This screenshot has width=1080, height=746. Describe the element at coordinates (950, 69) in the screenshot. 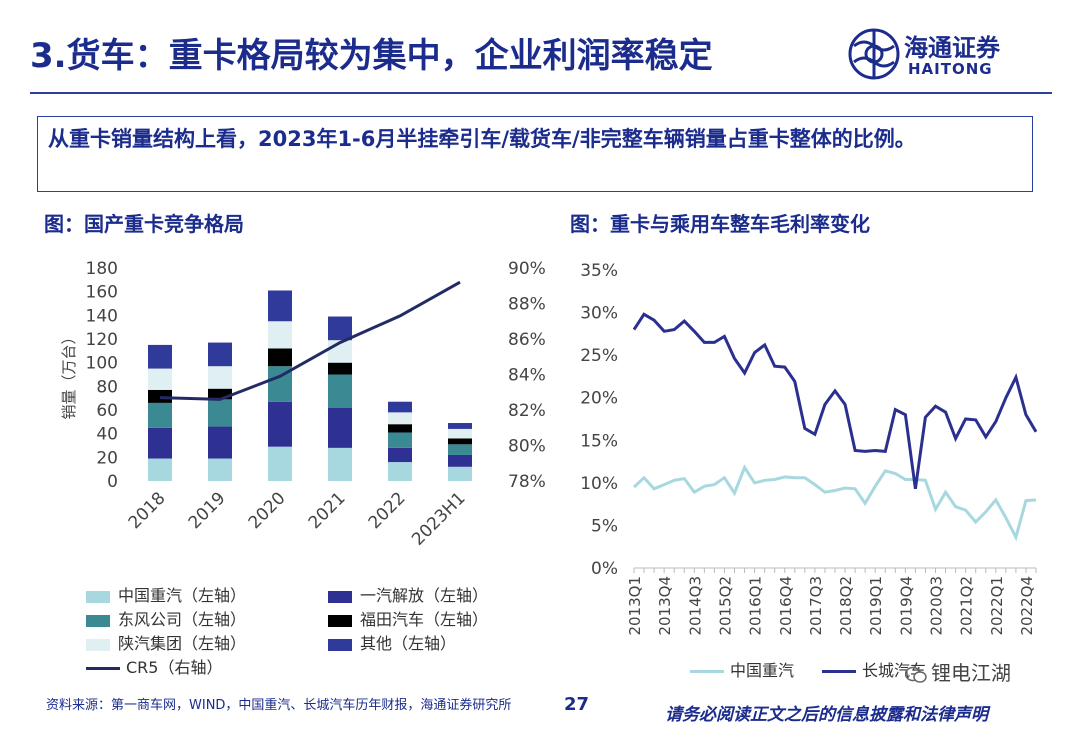

I see `logo-english-name: HAITONG` at that location.